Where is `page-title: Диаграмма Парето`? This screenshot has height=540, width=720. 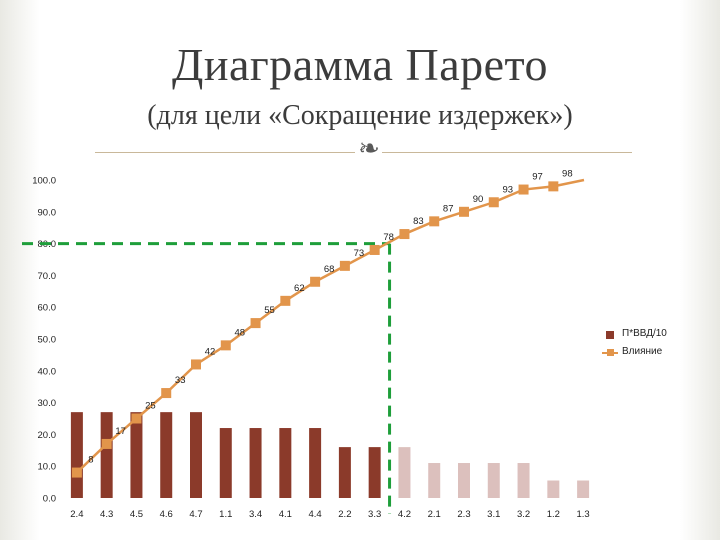 page-title: Диаграмма Парето is located at coordinates (360, 64).